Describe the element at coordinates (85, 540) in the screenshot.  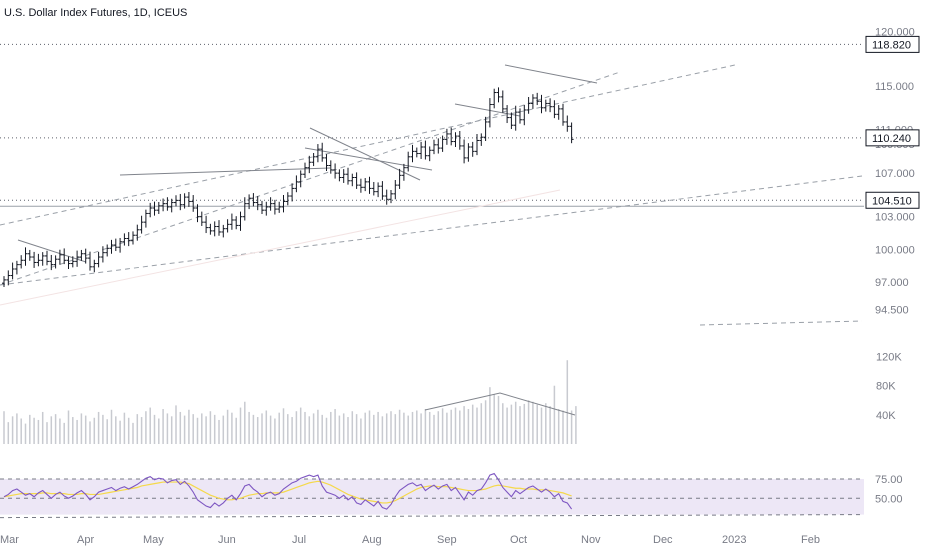
I see `time-tick-label: Apr` at that location.